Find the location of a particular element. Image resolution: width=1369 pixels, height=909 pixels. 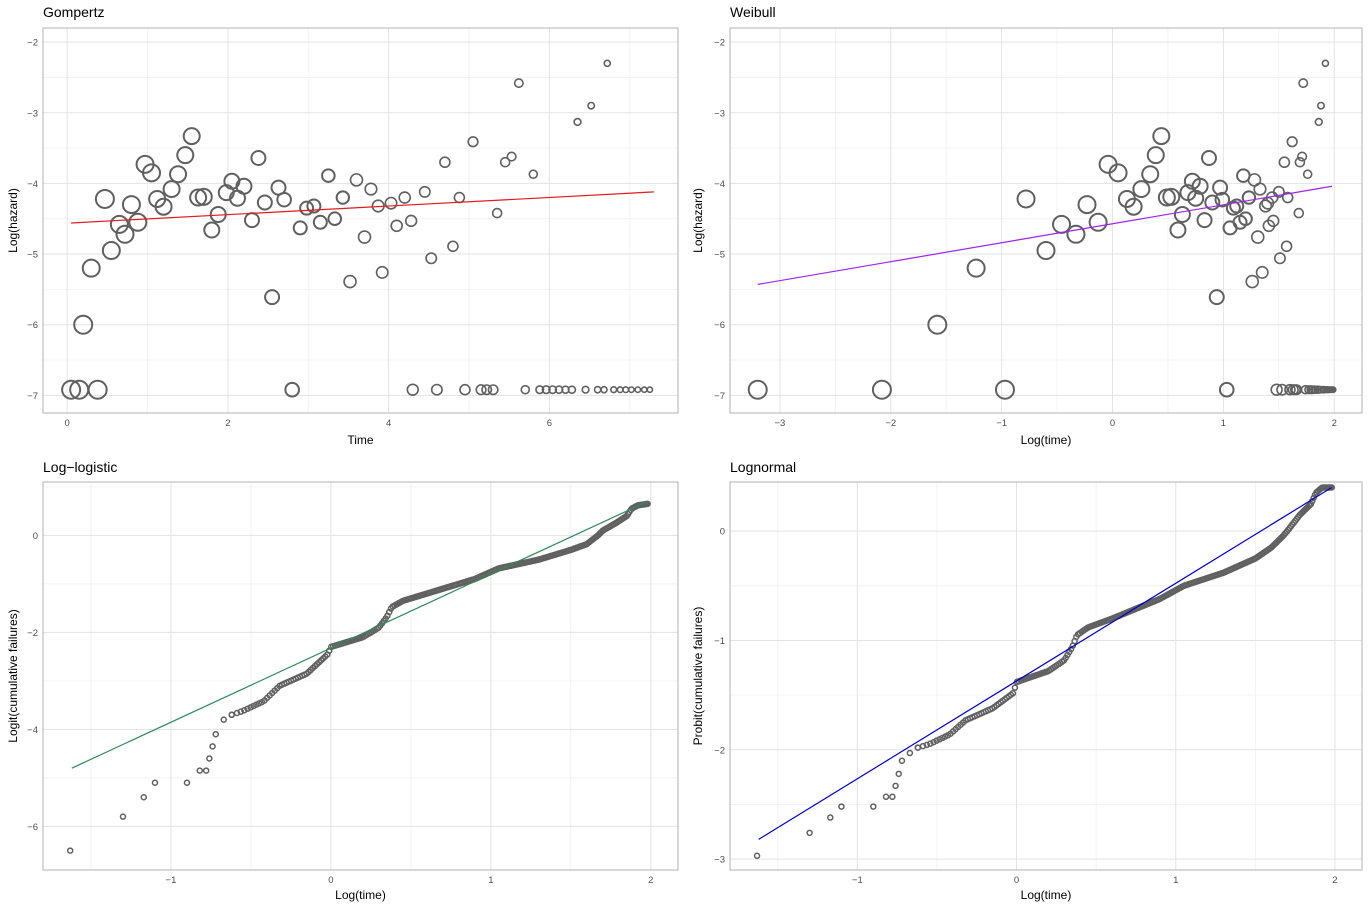

x-tick-label: −2 is located at coordinates (890, 423).